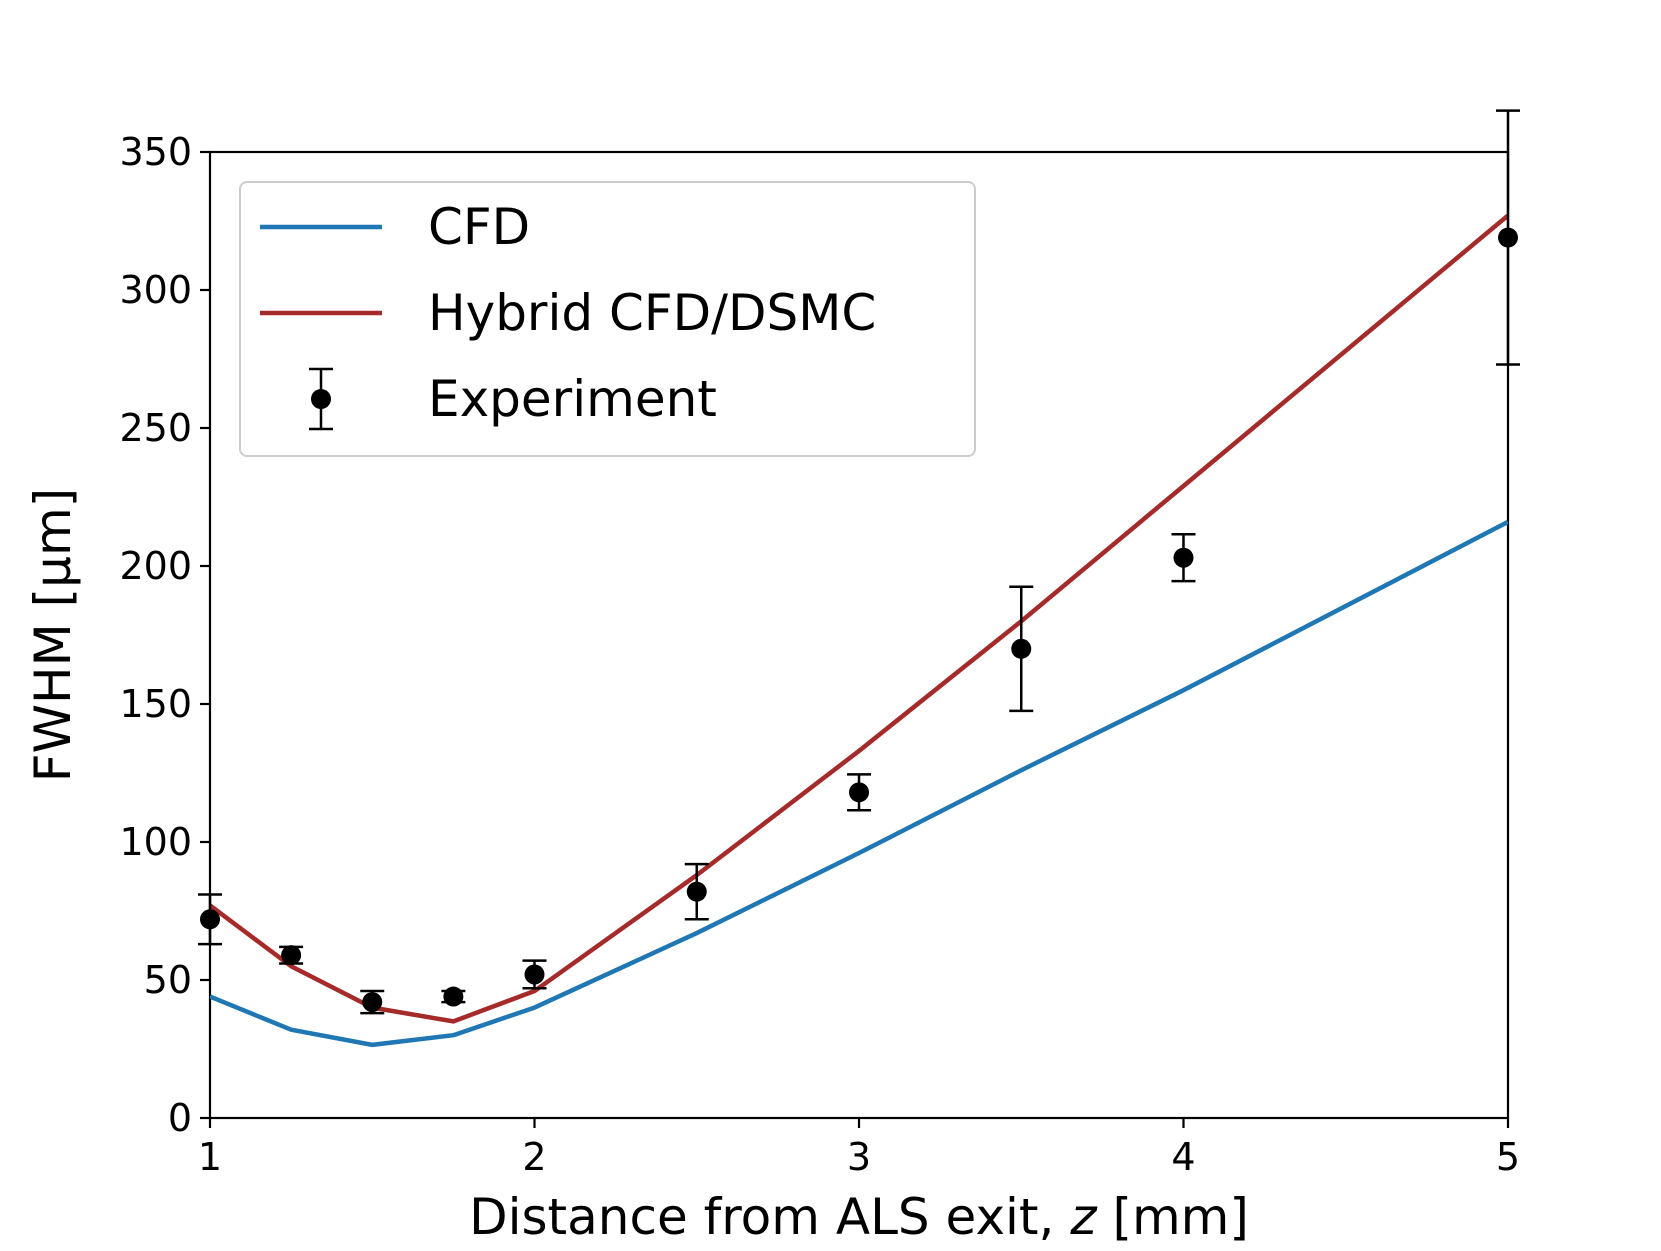 The image size is (1661, 1251). I want to click on y-tick-label: 200, so click(155, 566).